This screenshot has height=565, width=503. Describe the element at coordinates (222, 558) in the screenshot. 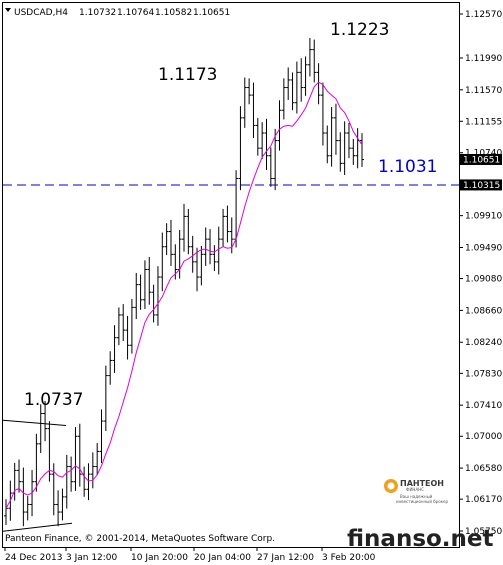

I see `time-tick-label: 20 Jan 04:00` at that location.